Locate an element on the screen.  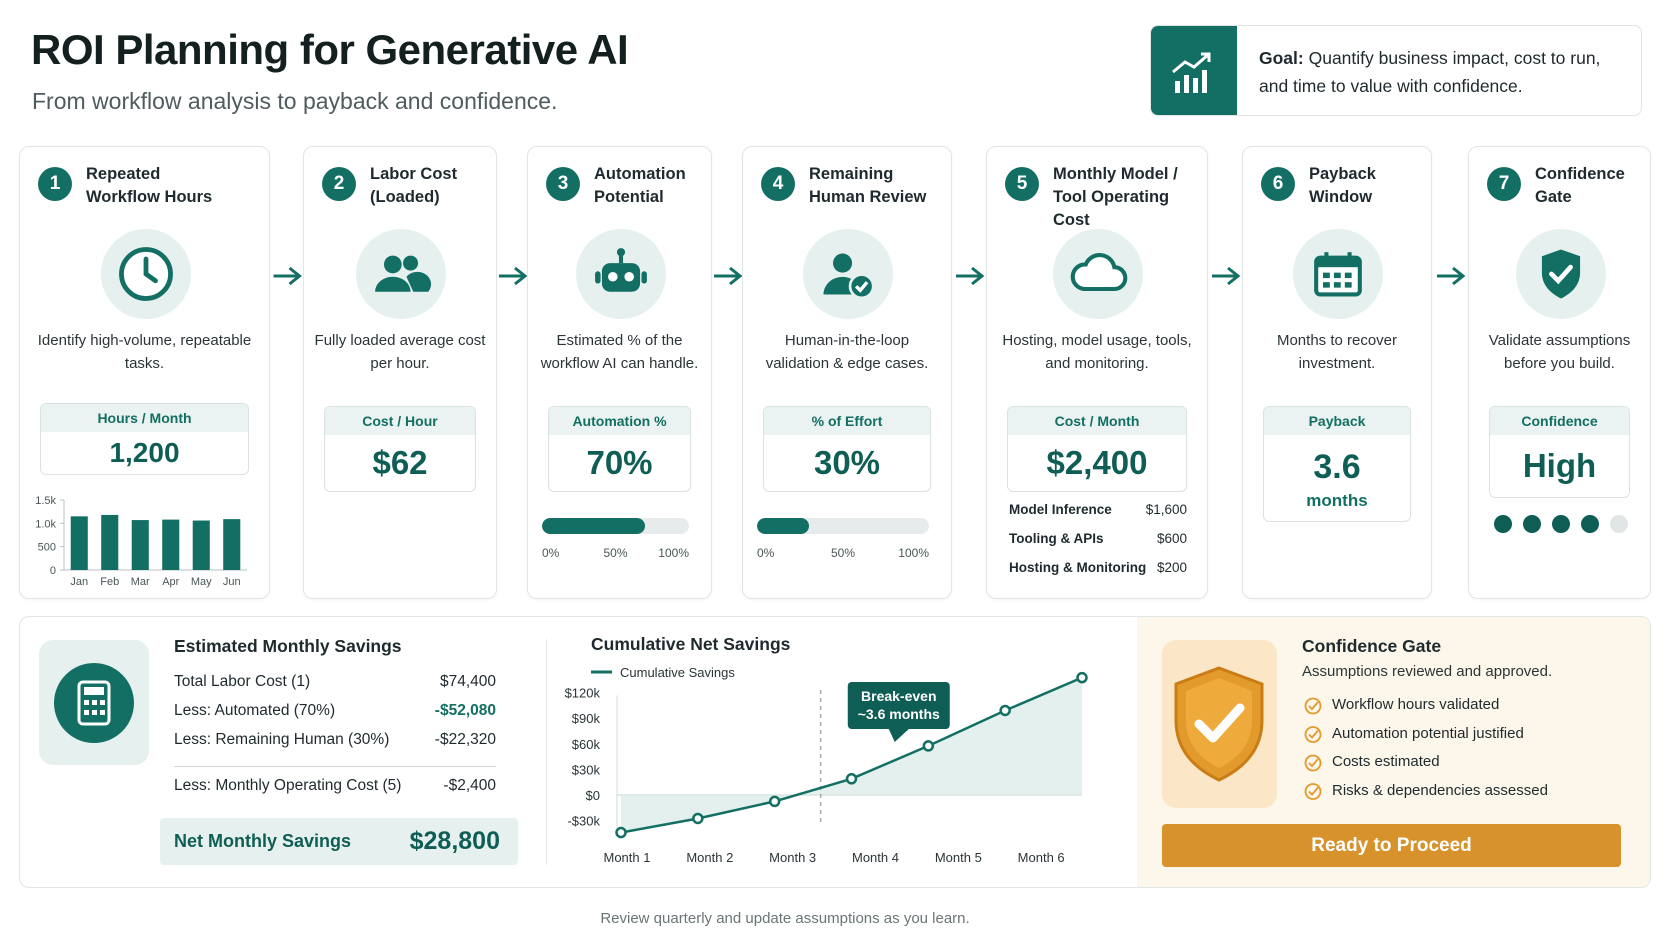
metric-value: $62 is located at coordinates (400, 462).